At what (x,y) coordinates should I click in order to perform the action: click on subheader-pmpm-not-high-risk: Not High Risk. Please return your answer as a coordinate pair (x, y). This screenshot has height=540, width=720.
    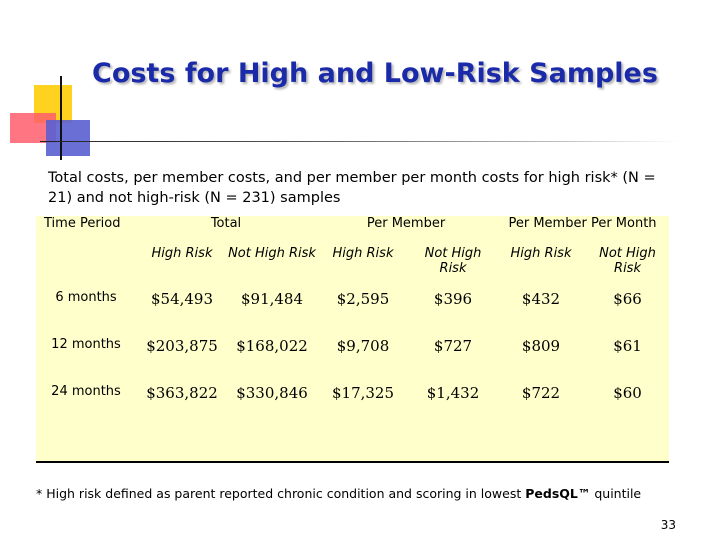
    Looking at the image, I should click on (627, 261).